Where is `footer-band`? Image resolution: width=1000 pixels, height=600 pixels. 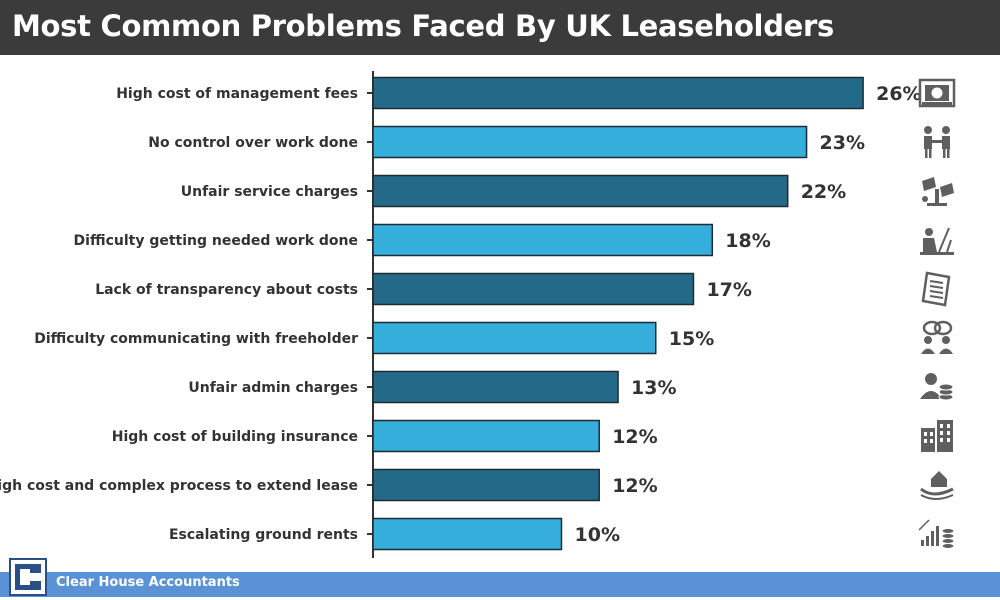 footer-band is located at coordinates (500, 584).